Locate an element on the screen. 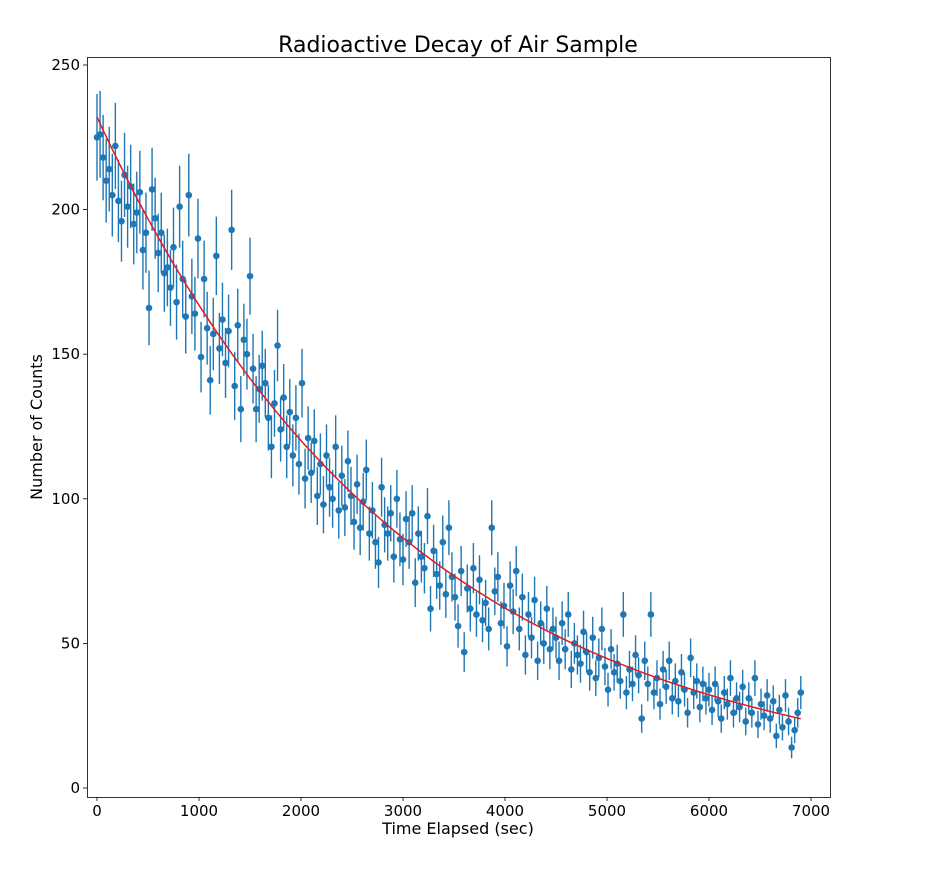 Image resolution: width=925 pixels, height=874 pixels. y-tick-label: 50 is located at coordinates (70, 643).